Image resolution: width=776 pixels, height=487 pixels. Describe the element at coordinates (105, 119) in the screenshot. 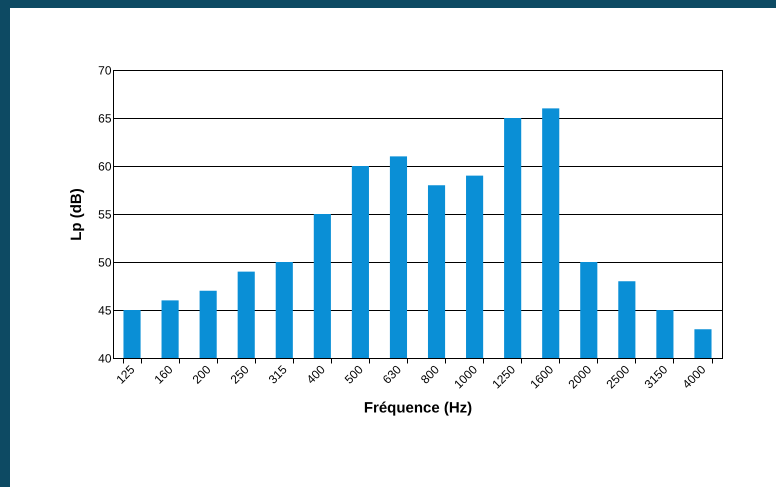

I see `y-tick-label: 65` at that location.